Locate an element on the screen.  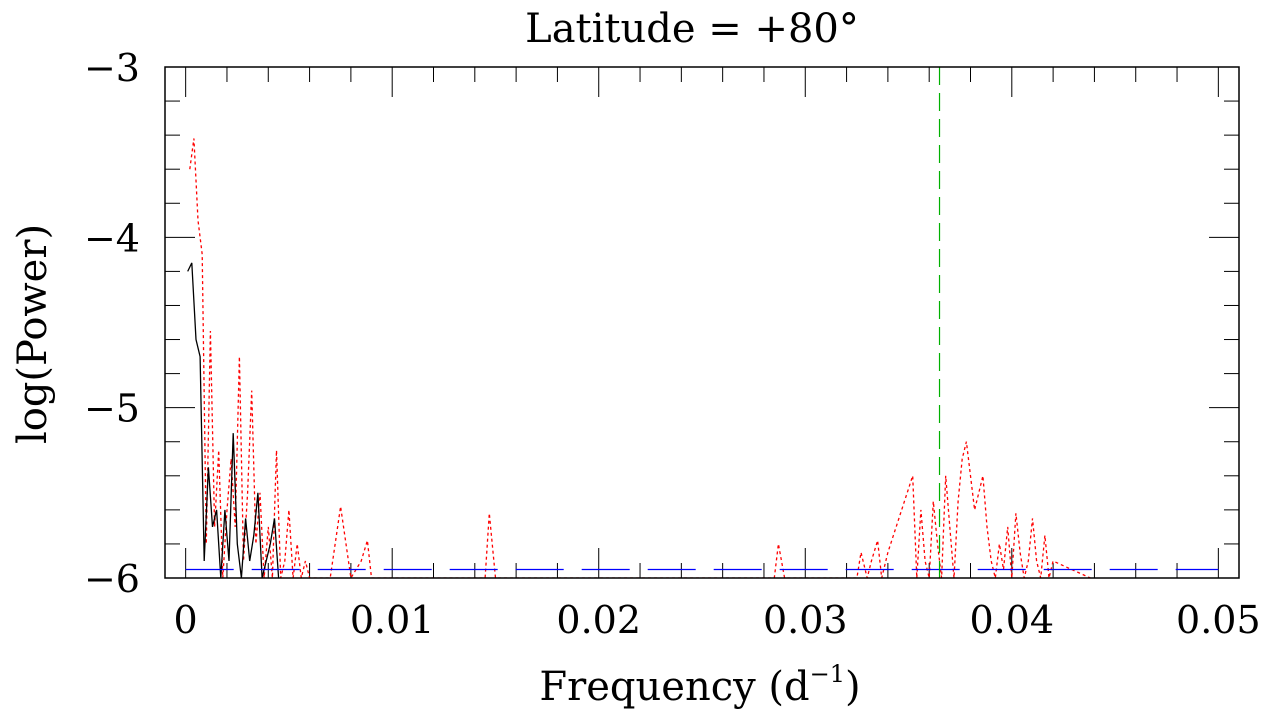
x-axis-label: Frequency (d−1) is located at coordinates (699, 685).